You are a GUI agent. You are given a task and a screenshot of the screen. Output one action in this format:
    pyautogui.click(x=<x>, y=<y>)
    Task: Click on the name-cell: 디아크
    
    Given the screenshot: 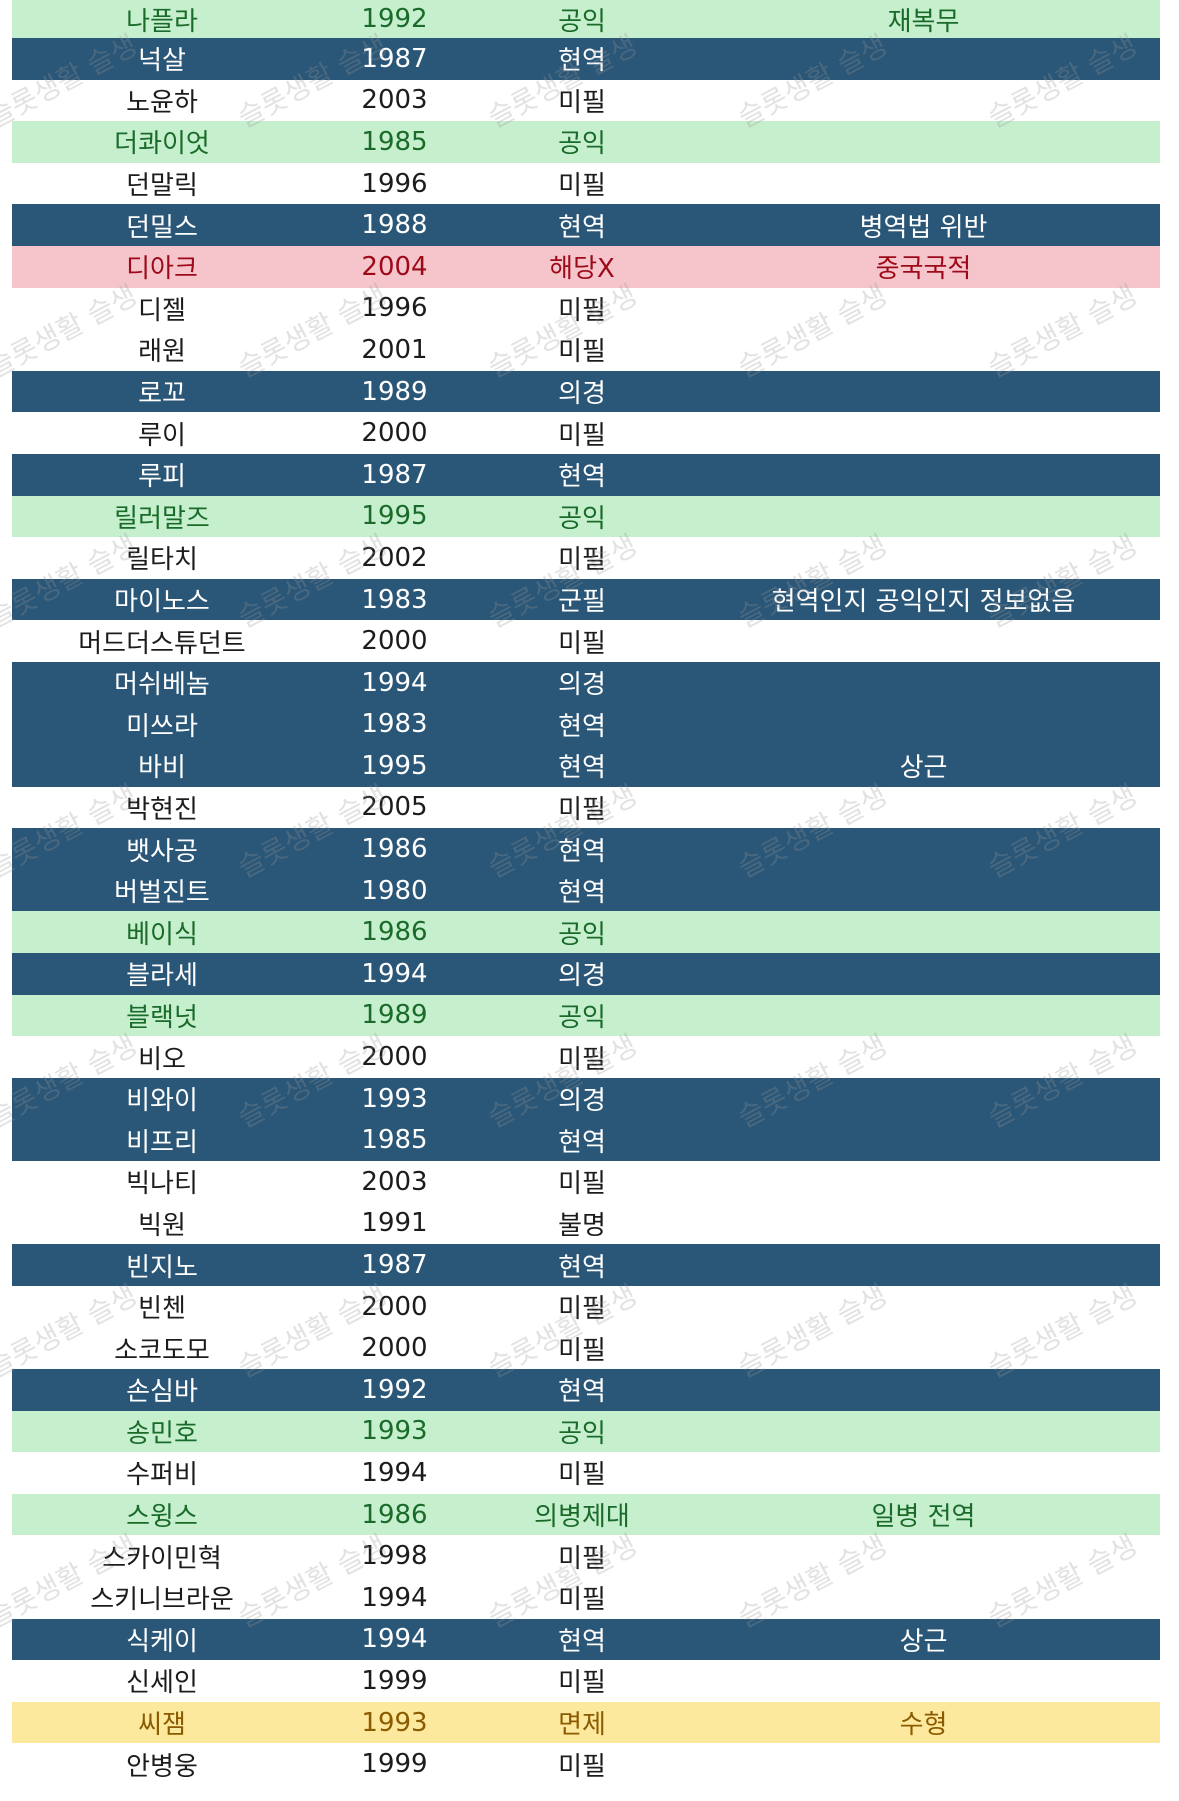 What is the action you would take?
    pyautogui.click(x=162, y=269)
    